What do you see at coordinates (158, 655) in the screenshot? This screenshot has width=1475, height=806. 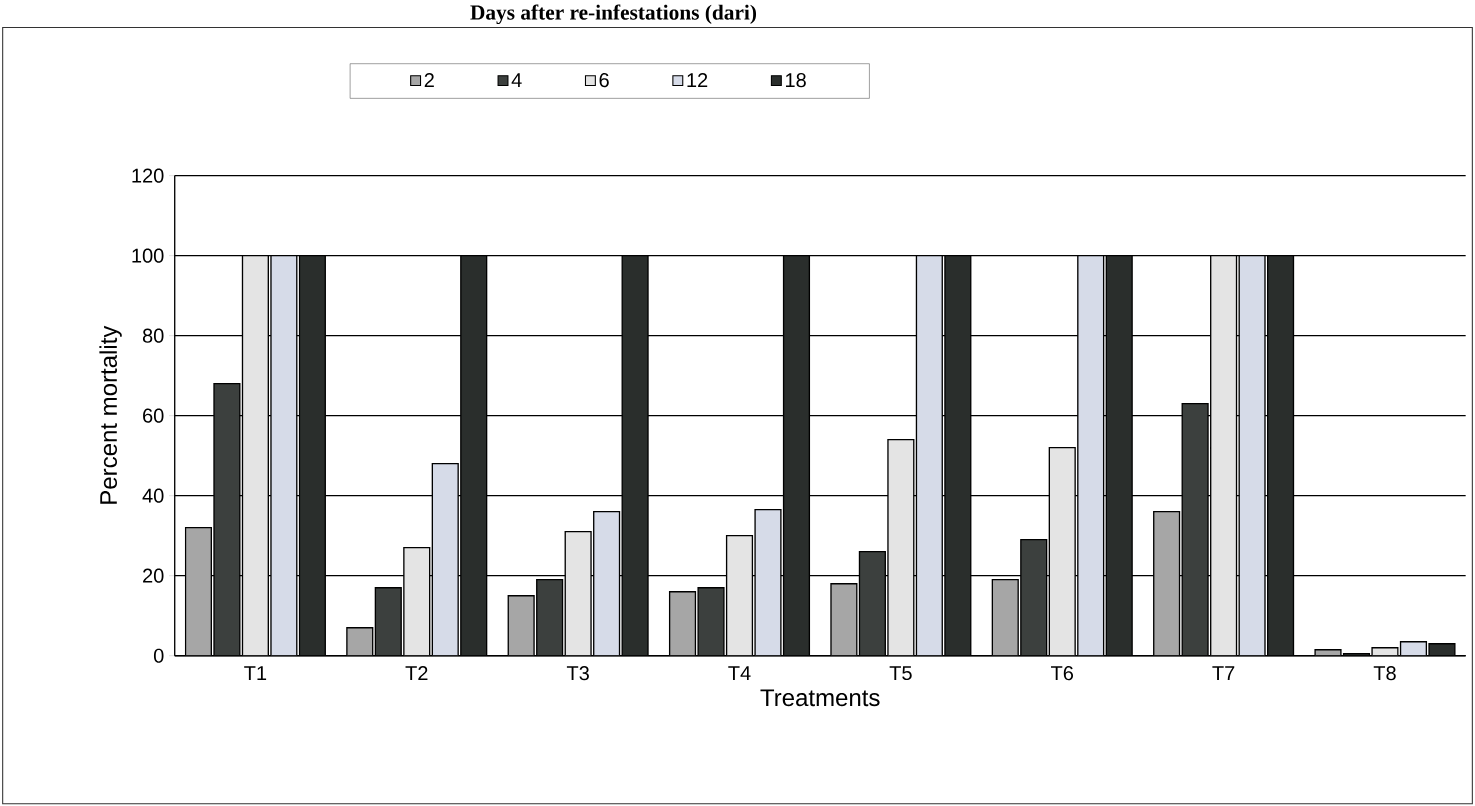 I see `y-tick-label: 0` at bounding box center [158, 655].